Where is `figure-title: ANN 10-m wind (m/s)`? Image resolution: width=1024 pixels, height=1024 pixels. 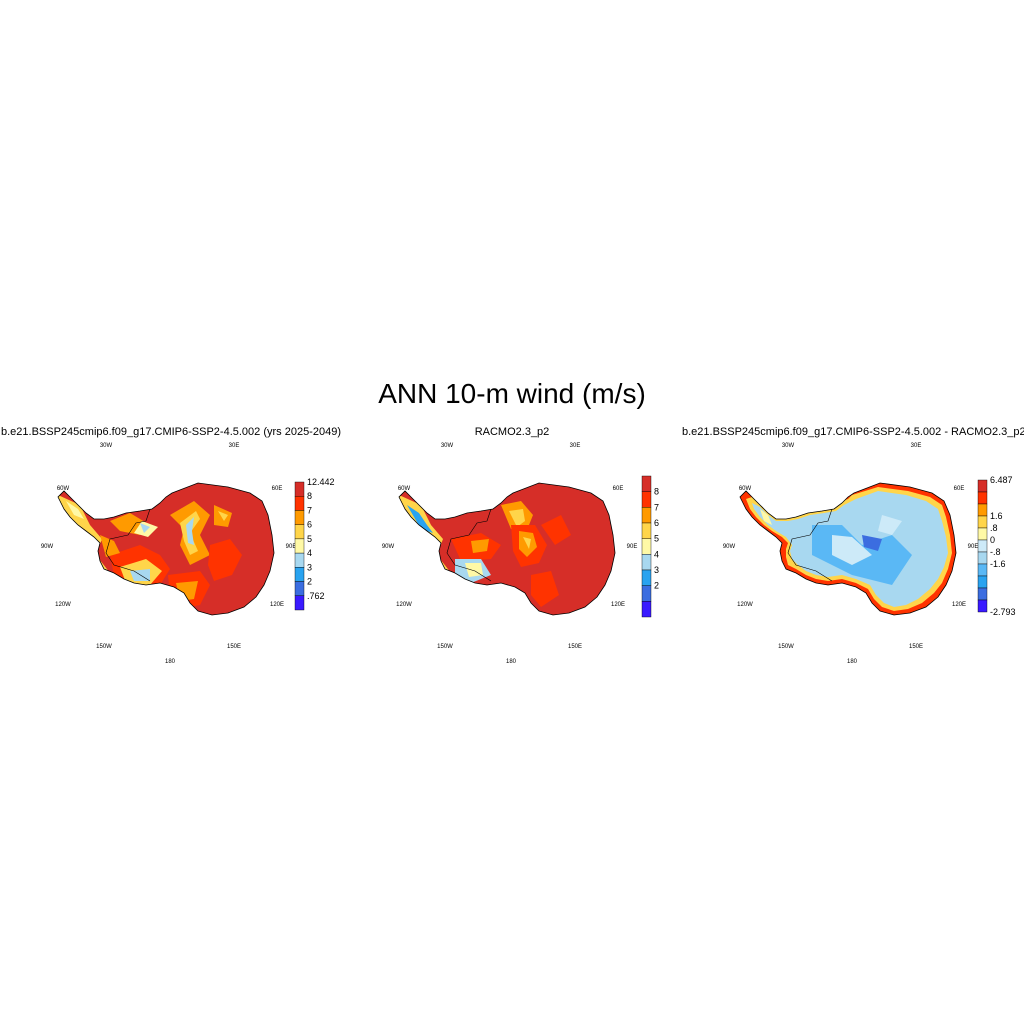 figure-title: ANN 10-m wind (m/s) is located at coordinates (512, 393).